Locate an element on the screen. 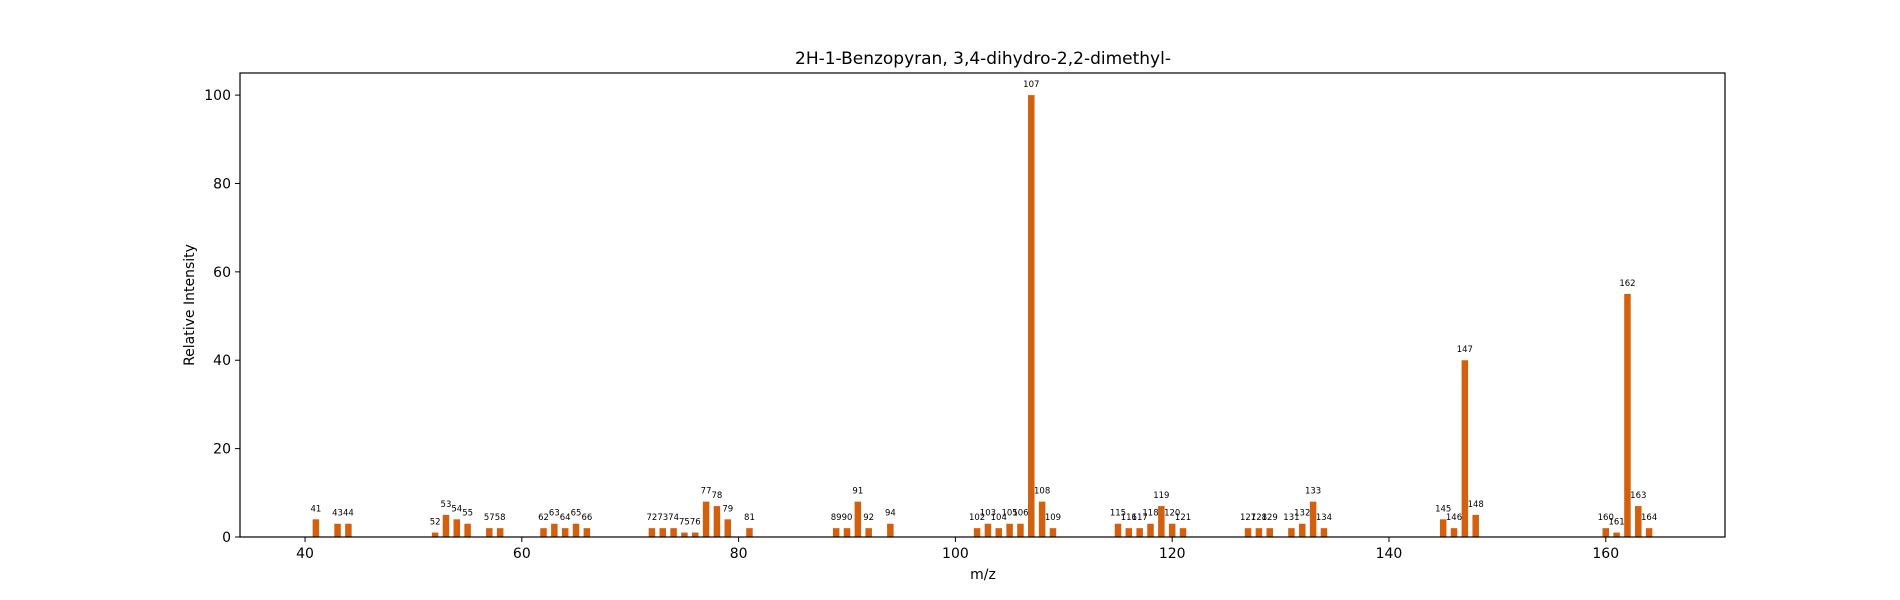 Image resolution: width=1900 pixels, height=600 pixels. data-label-mz-89: 89 is located at coordinates (836, 518).